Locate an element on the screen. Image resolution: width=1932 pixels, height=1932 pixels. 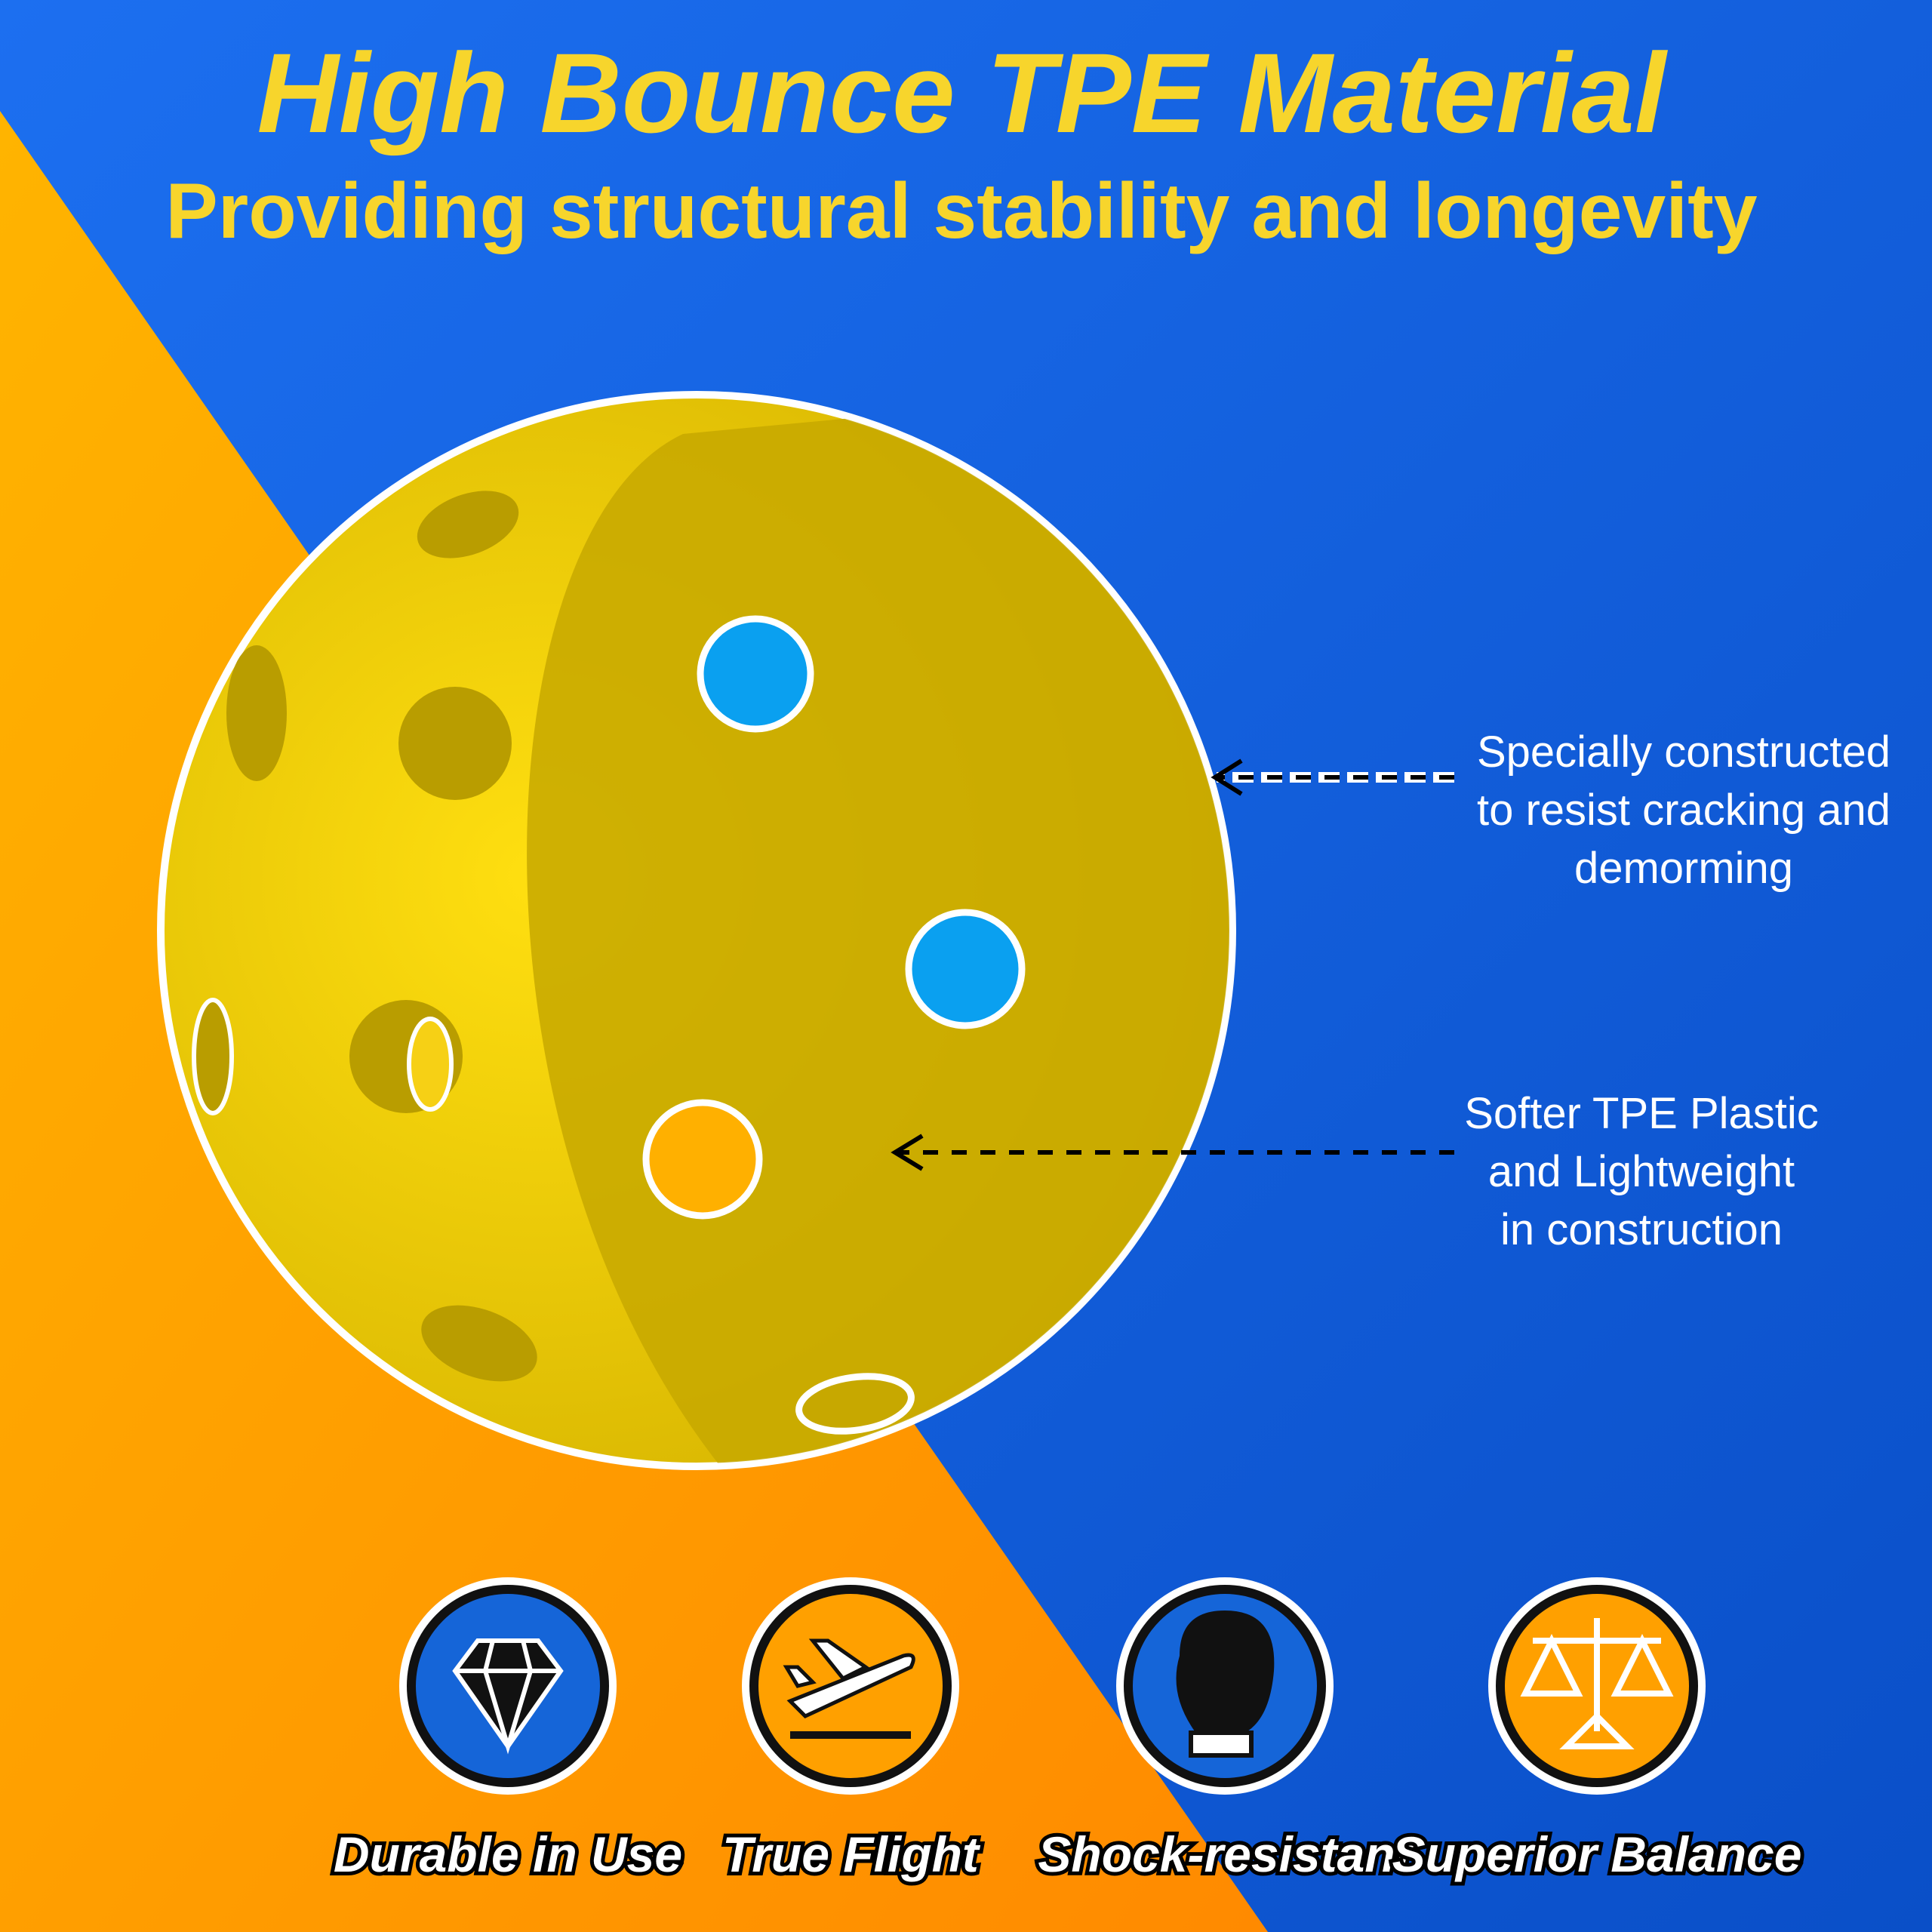
feature-label: Shock-resistant is located at coordinates (1226, 1854).